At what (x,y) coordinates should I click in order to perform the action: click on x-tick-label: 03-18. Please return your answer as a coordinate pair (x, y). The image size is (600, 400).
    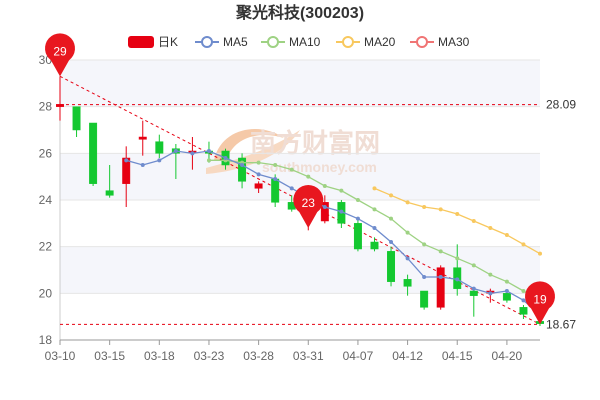
    Looking at the image, I should click on (159, 356).